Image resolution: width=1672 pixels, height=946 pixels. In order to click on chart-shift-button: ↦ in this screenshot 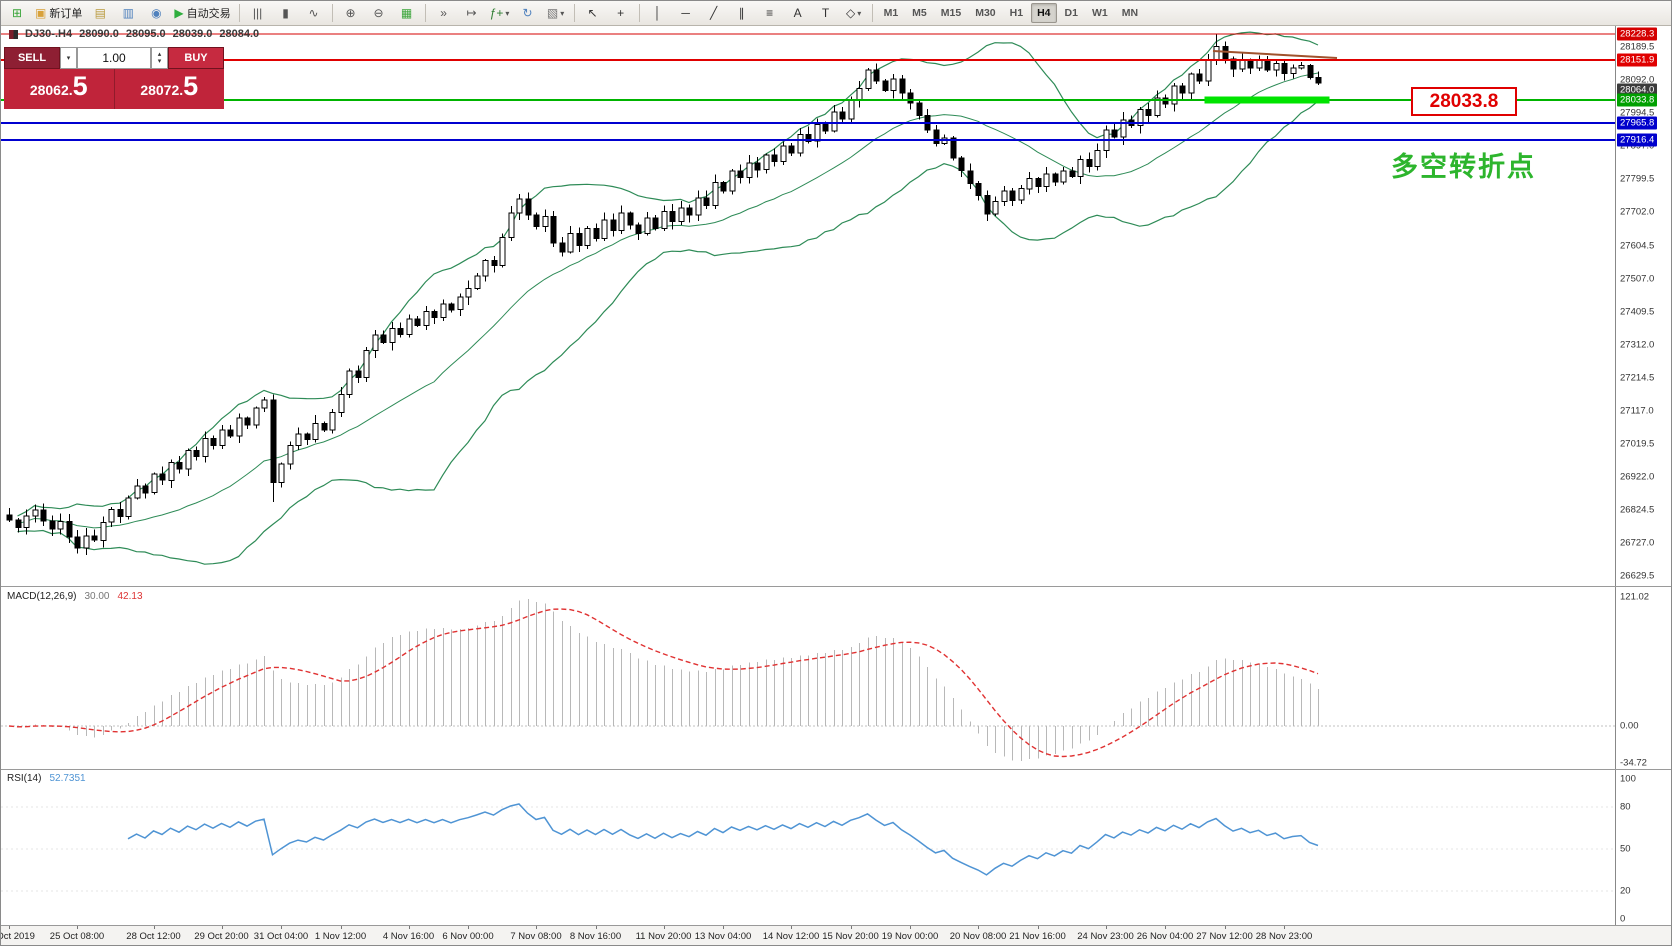, I will do `click(472, 13)`.